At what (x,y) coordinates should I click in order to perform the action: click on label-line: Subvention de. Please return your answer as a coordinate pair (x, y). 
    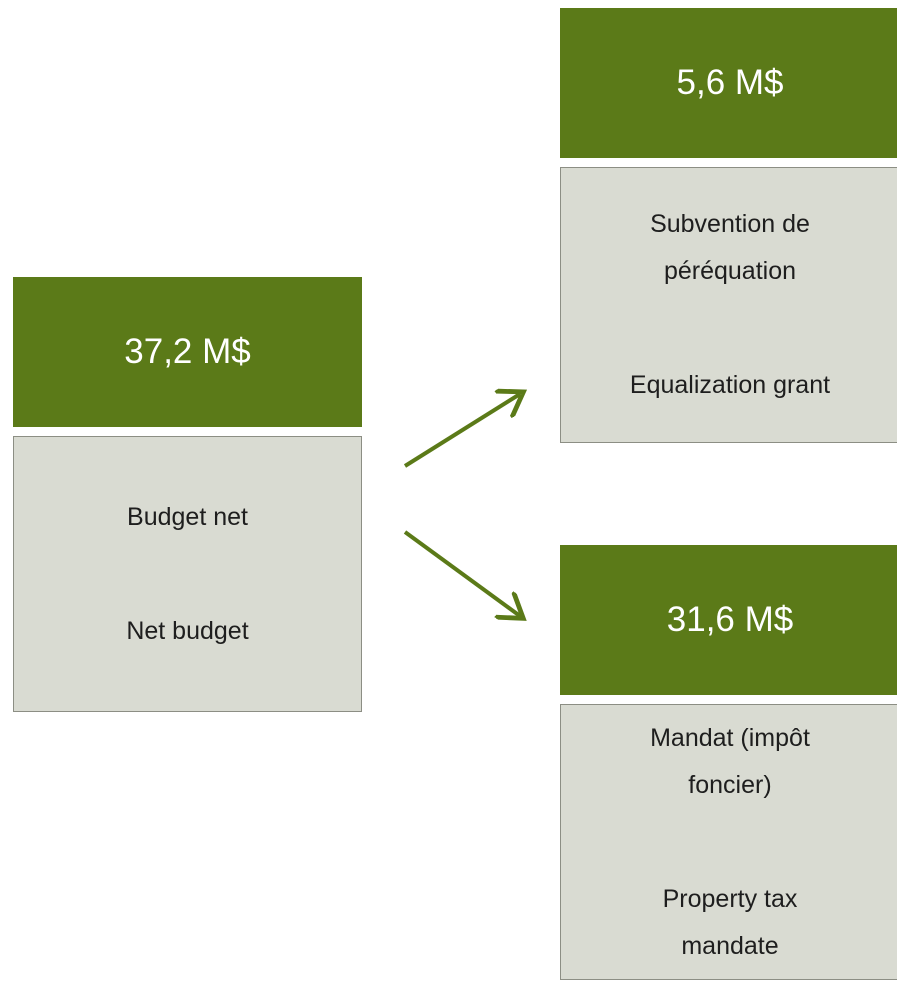
    Looking at the image, I should click on (730, 224).